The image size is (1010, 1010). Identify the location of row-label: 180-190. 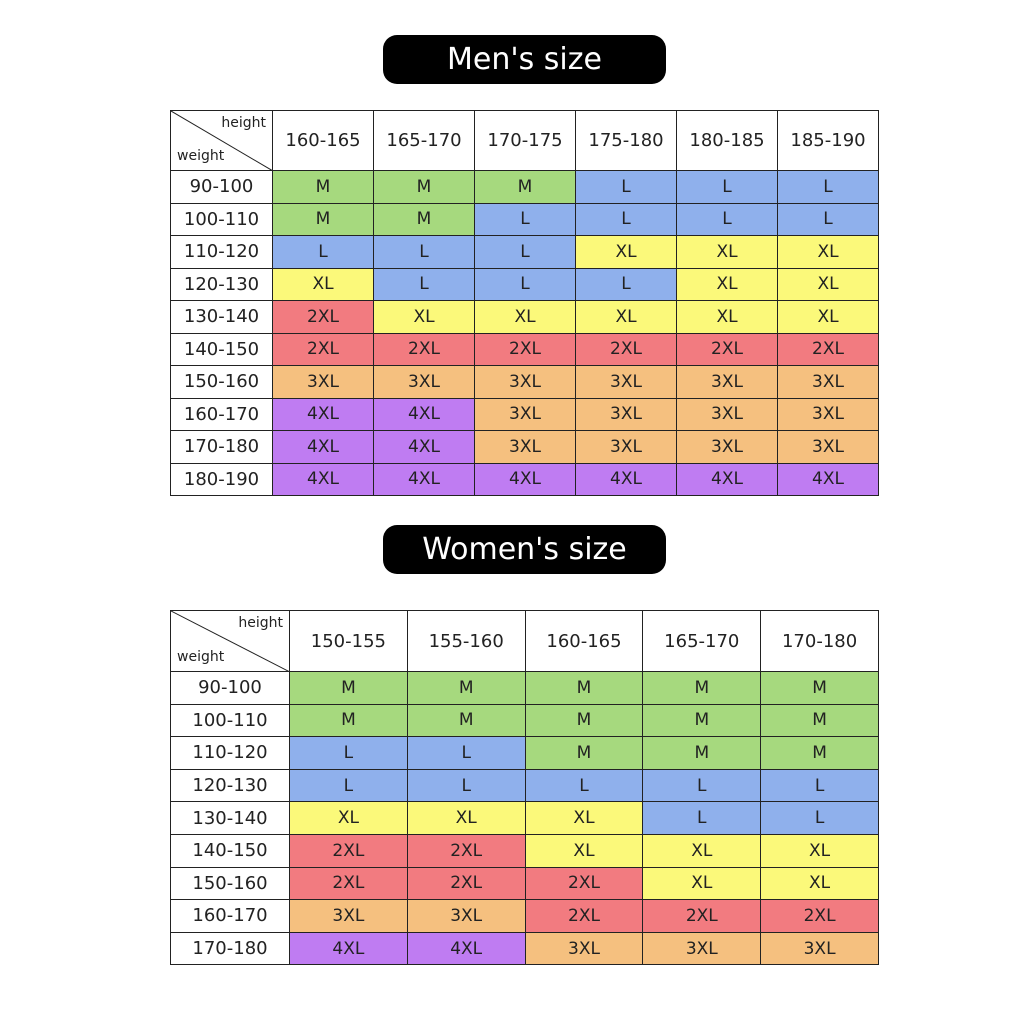
(221, 479).